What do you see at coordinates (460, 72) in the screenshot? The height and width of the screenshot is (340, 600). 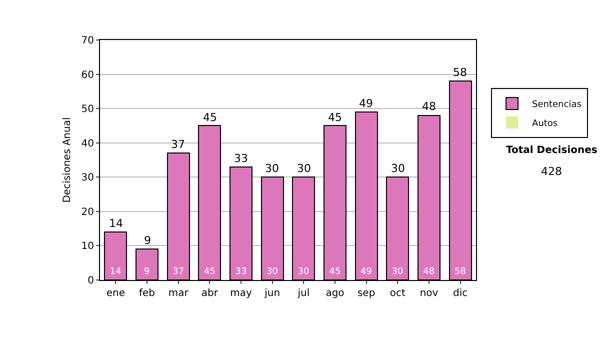 I see `total-label: 58` at bounding box center [460, 72].